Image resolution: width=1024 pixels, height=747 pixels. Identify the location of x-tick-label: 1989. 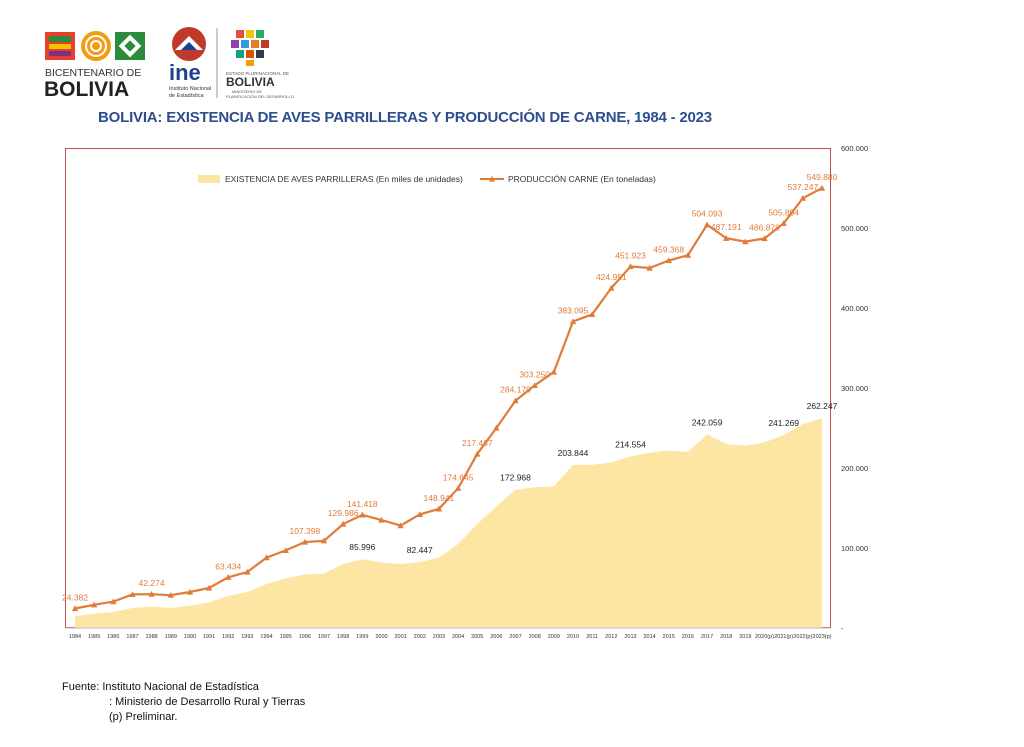
(171, 637).